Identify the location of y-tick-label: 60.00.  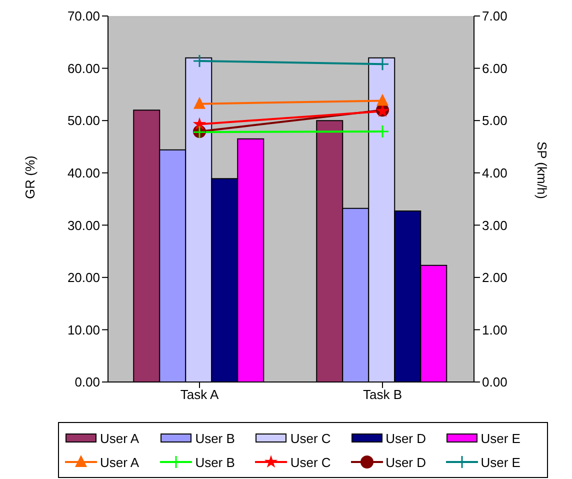
(83, 68).